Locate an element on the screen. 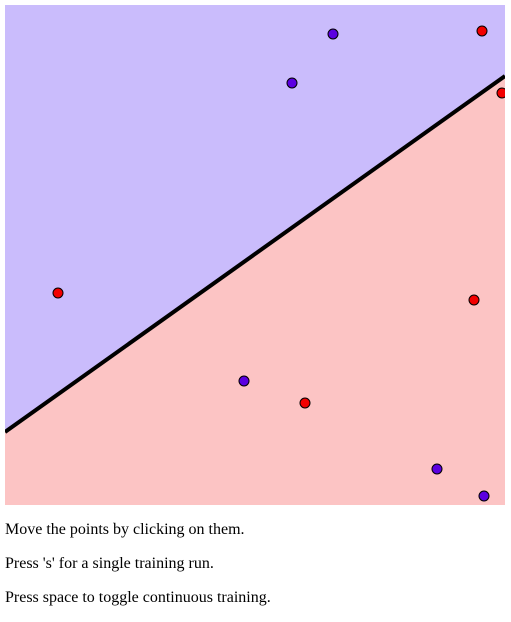 This screenshot has height=622, width=511. instruction-move-points: Move the points by clicking on them. is located at coordinates (125, 529).